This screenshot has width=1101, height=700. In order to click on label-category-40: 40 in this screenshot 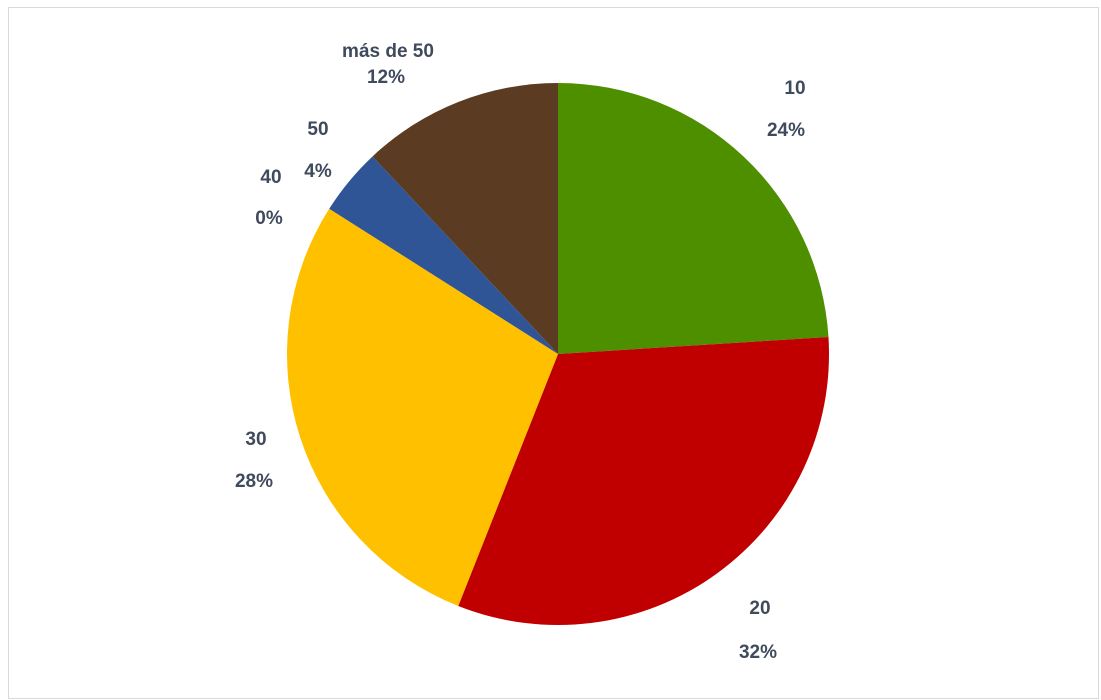, I will do `click(270, 177)`.